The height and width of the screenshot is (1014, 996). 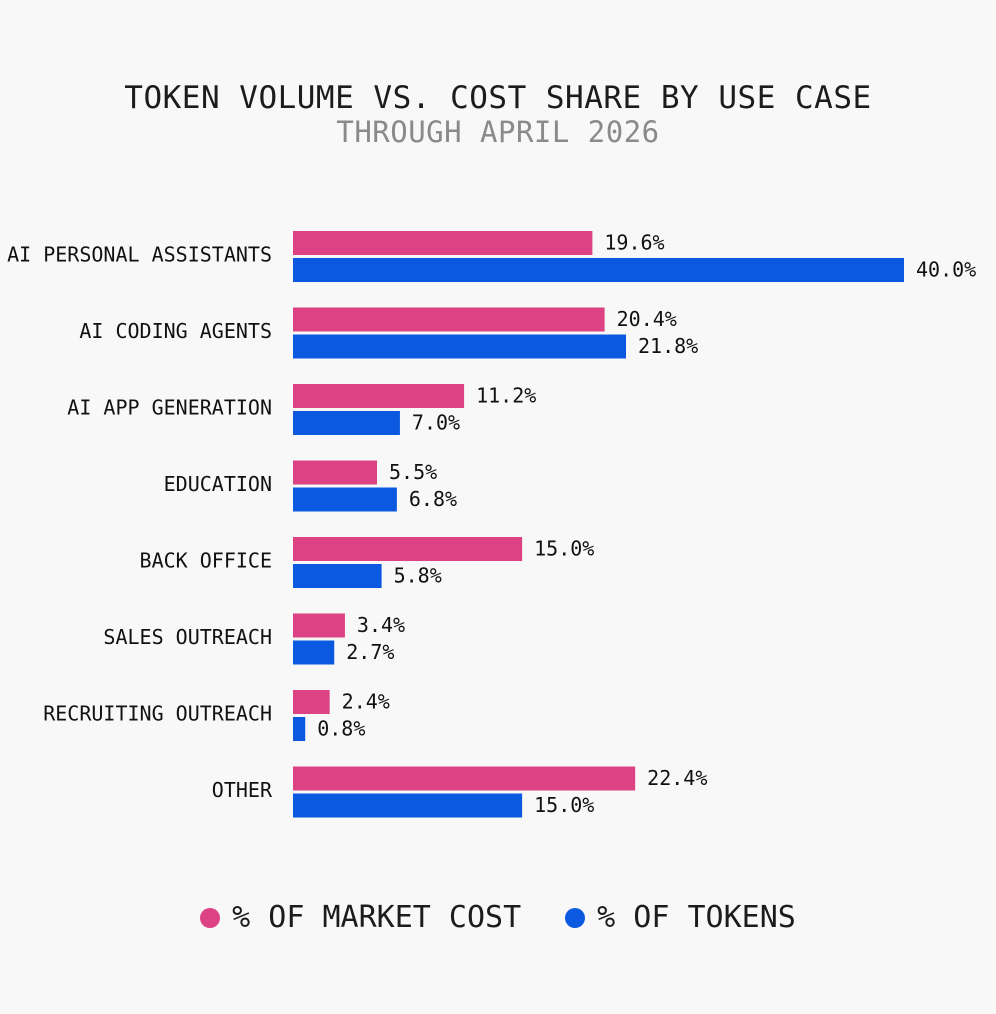 What do you see at coordinates (459, 346) in the screenshot?
I see `bar-tokens-ai-coding-agents` at bounding box center [459, 346].